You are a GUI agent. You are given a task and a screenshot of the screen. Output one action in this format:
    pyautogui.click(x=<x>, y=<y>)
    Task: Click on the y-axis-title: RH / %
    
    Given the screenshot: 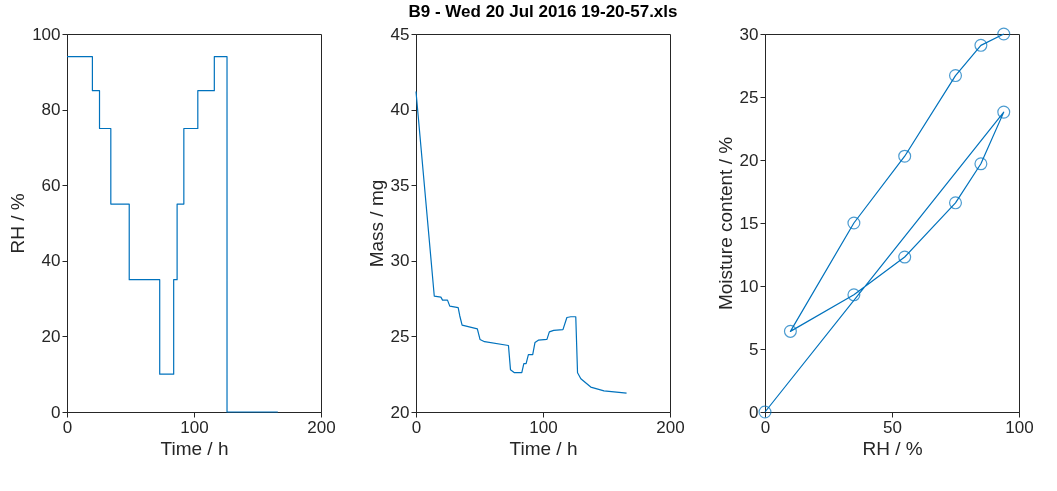 What is the action you would take?
    pyautogui.click(x=18, y=223)
    